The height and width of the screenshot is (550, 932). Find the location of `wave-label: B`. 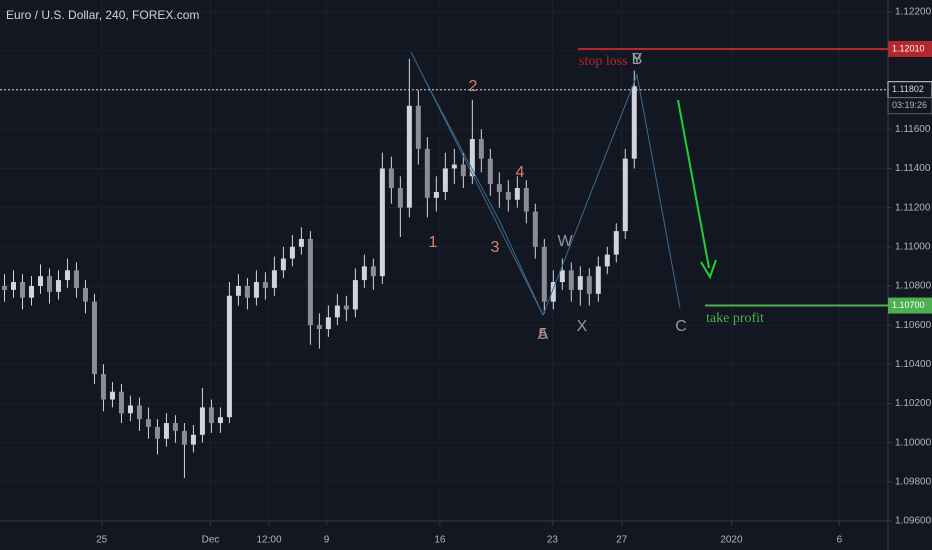

wave-label: B is located at coordinates (637, 59).